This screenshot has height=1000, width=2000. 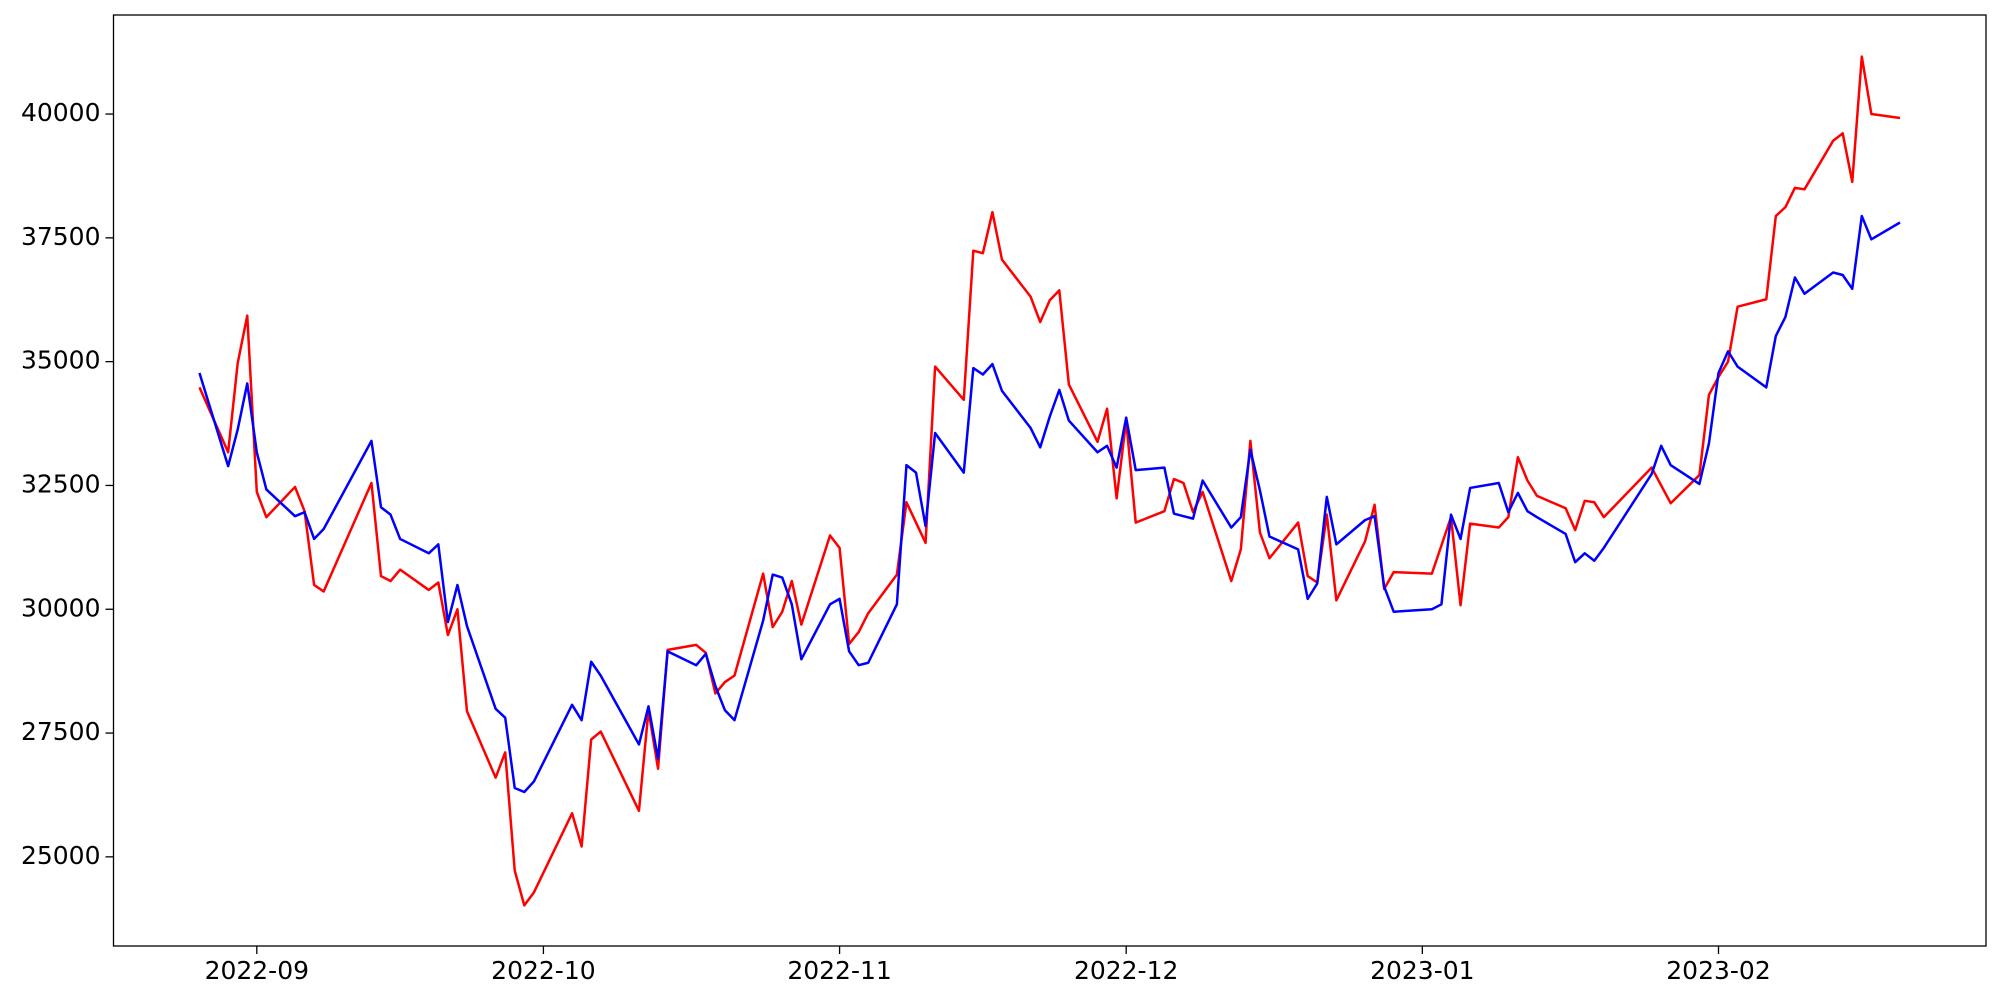 What do you see at coordinates (543, 970) in the screenshot?
I see `x-tick-label: 2022-10` at bounding box center [543, 970].